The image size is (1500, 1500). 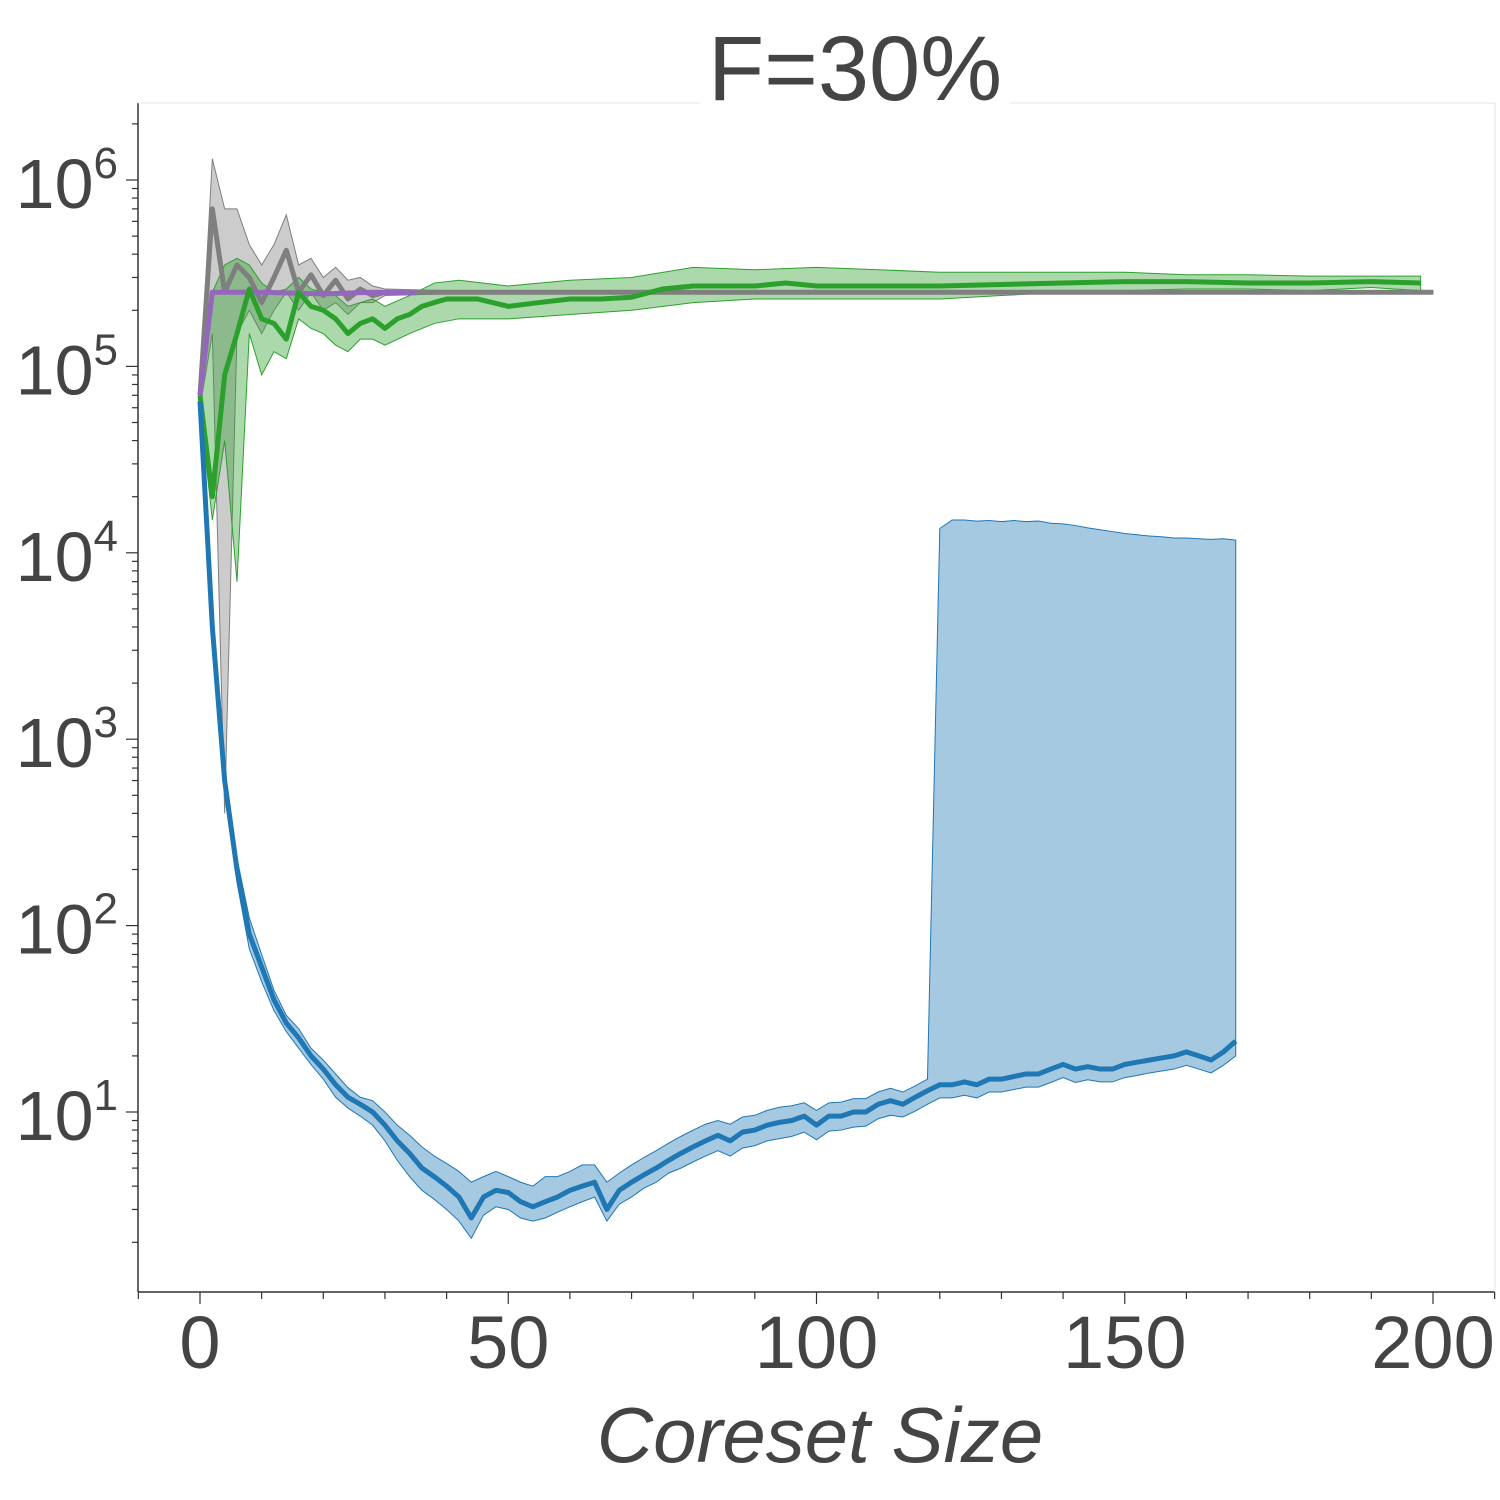 What do you see at coordinates (67, 554) in the screenshot?
I see `y-tick-label: 10⁴` at bounding box center [67, 554].